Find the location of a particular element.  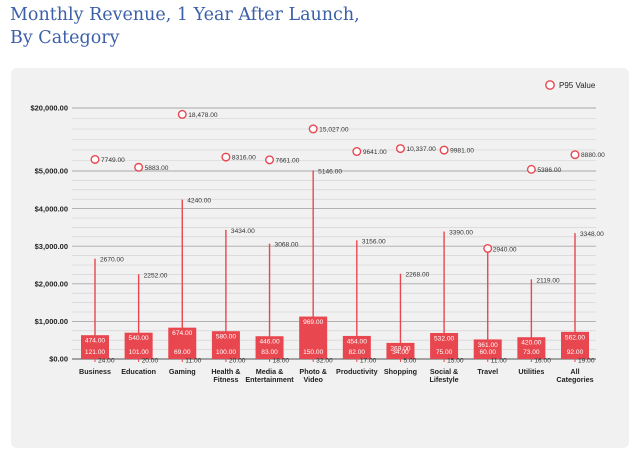

p90-label: 3068.00 is located at coordinates (287, 245).